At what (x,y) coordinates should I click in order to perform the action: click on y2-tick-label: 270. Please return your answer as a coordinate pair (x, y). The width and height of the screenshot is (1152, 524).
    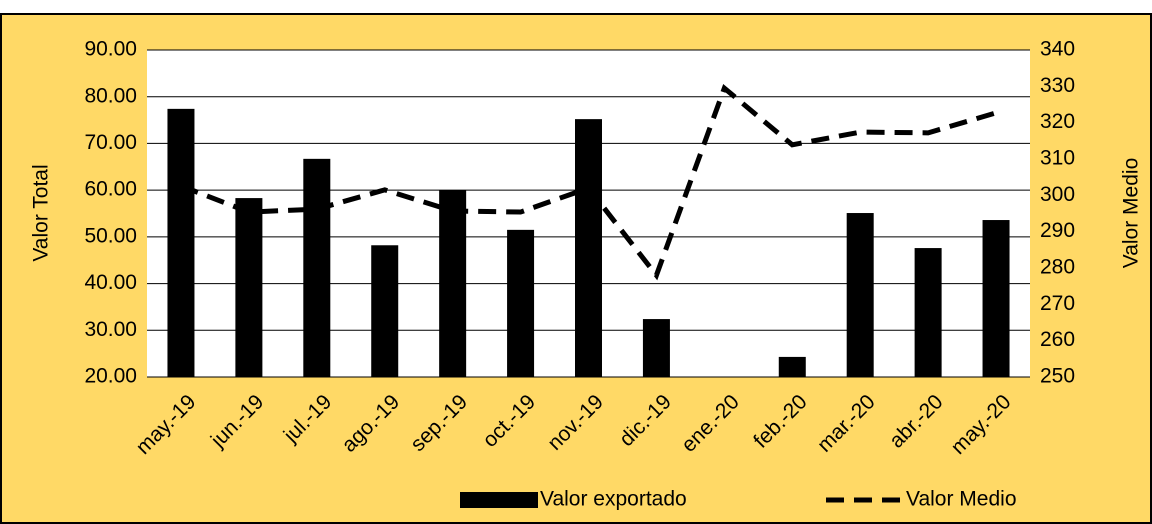
    Looking at the image, I should click on (1057, 303).